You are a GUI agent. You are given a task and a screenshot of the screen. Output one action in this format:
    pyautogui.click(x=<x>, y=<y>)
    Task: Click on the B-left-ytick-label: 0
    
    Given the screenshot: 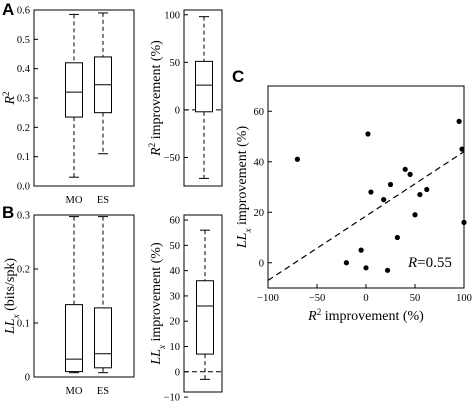 What is the action you would take?
    pyautogui.click(x=27, y=378)
    